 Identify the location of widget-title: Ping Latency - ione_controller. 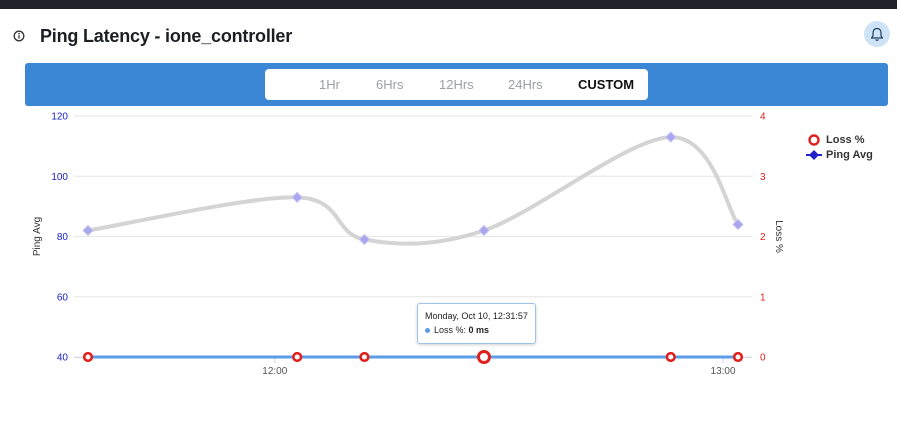
(166, 36).